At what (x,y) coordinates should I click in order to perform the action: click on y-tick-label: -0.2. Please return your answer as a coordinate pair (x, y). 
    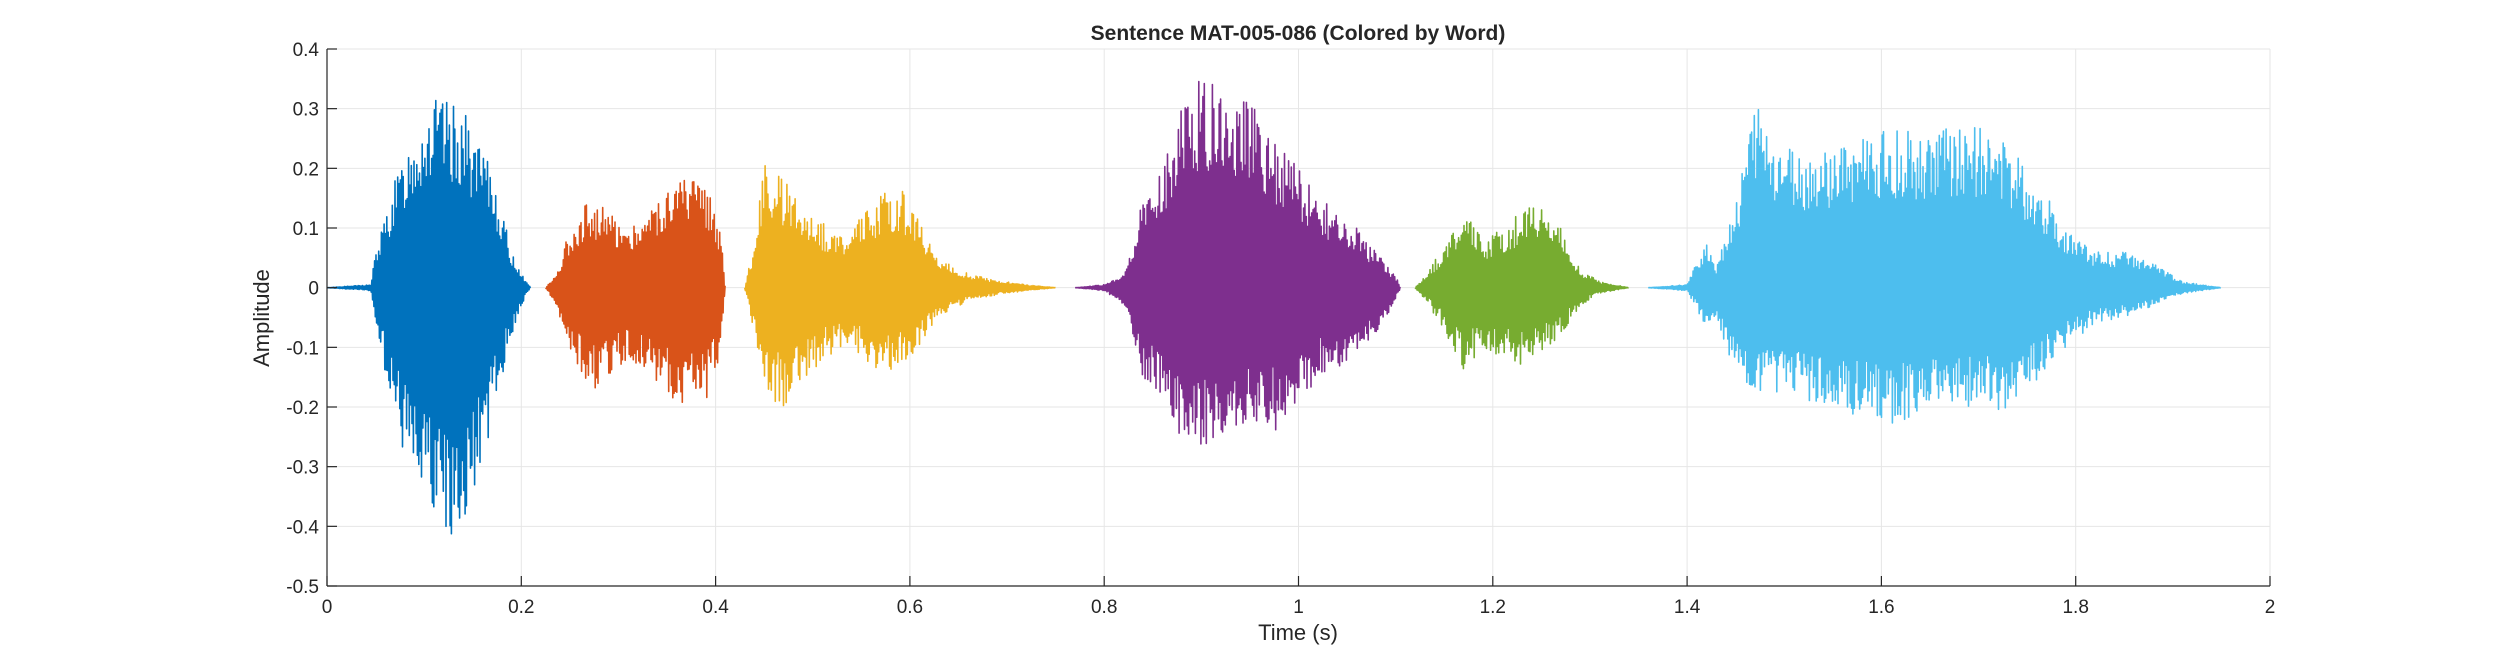
    Looking at the image, I should click on (302, 408).